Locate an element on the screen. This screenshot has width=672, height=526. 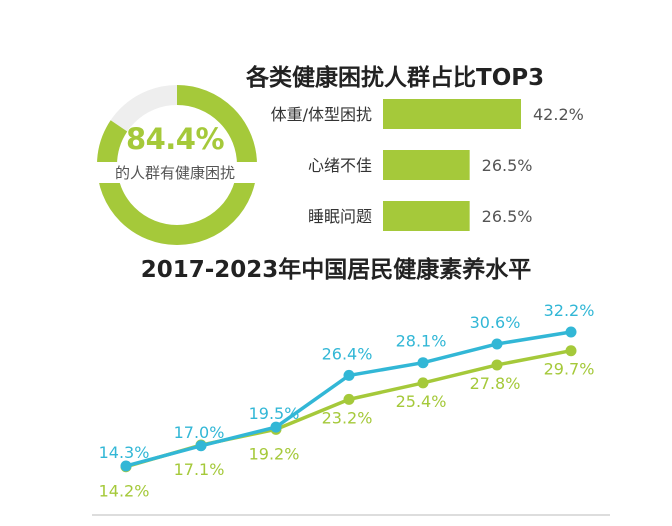
data-label: 23.2% is located at coordinates (347, 417).